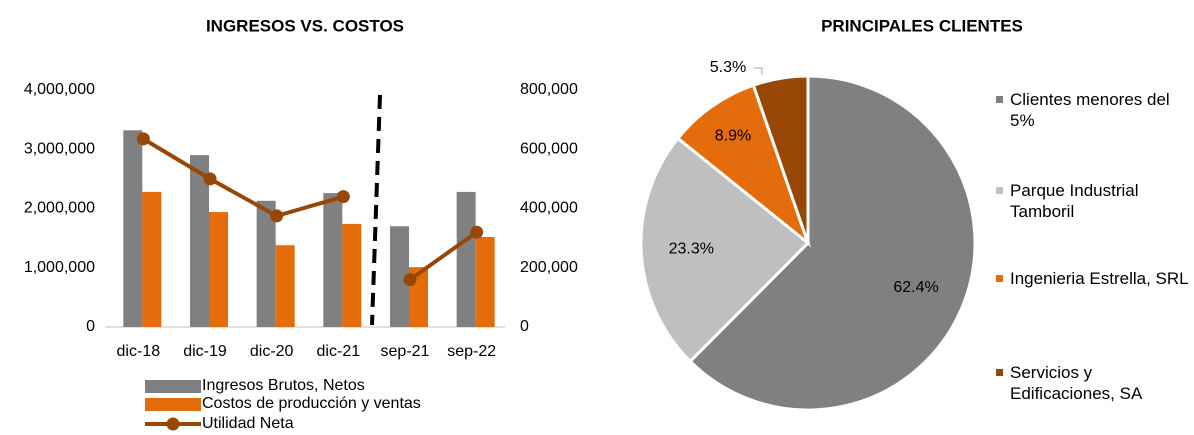  Describe the element at coordinates (524, 326) in the screenshot. I see `y2-tick-label: 0` at that location.